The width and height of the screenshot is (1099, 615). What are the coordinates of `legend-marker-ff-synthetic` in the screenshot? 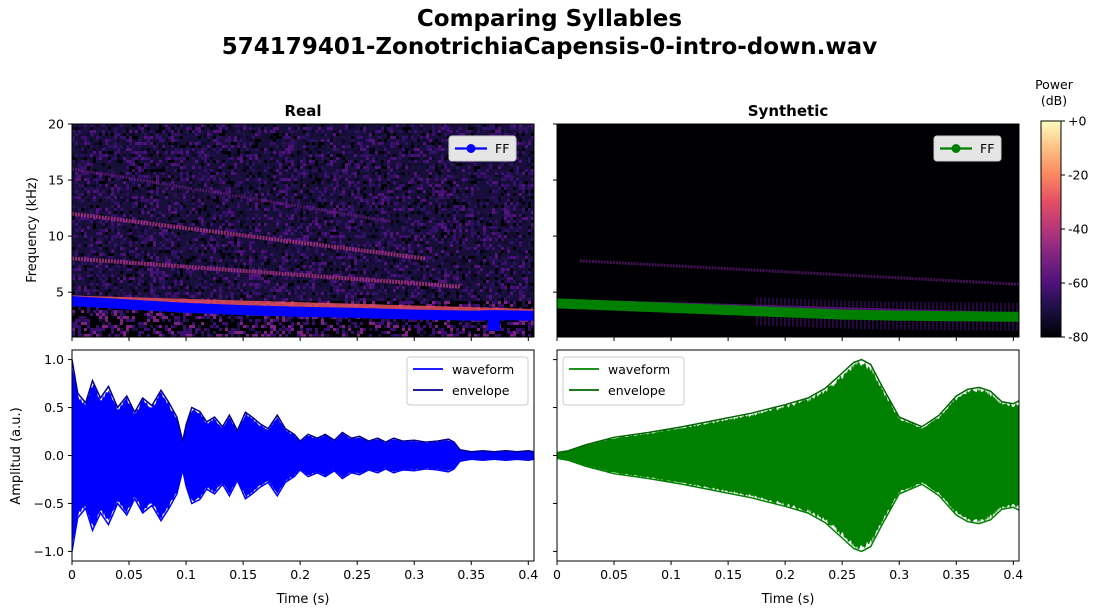 It's located at (956, 148).